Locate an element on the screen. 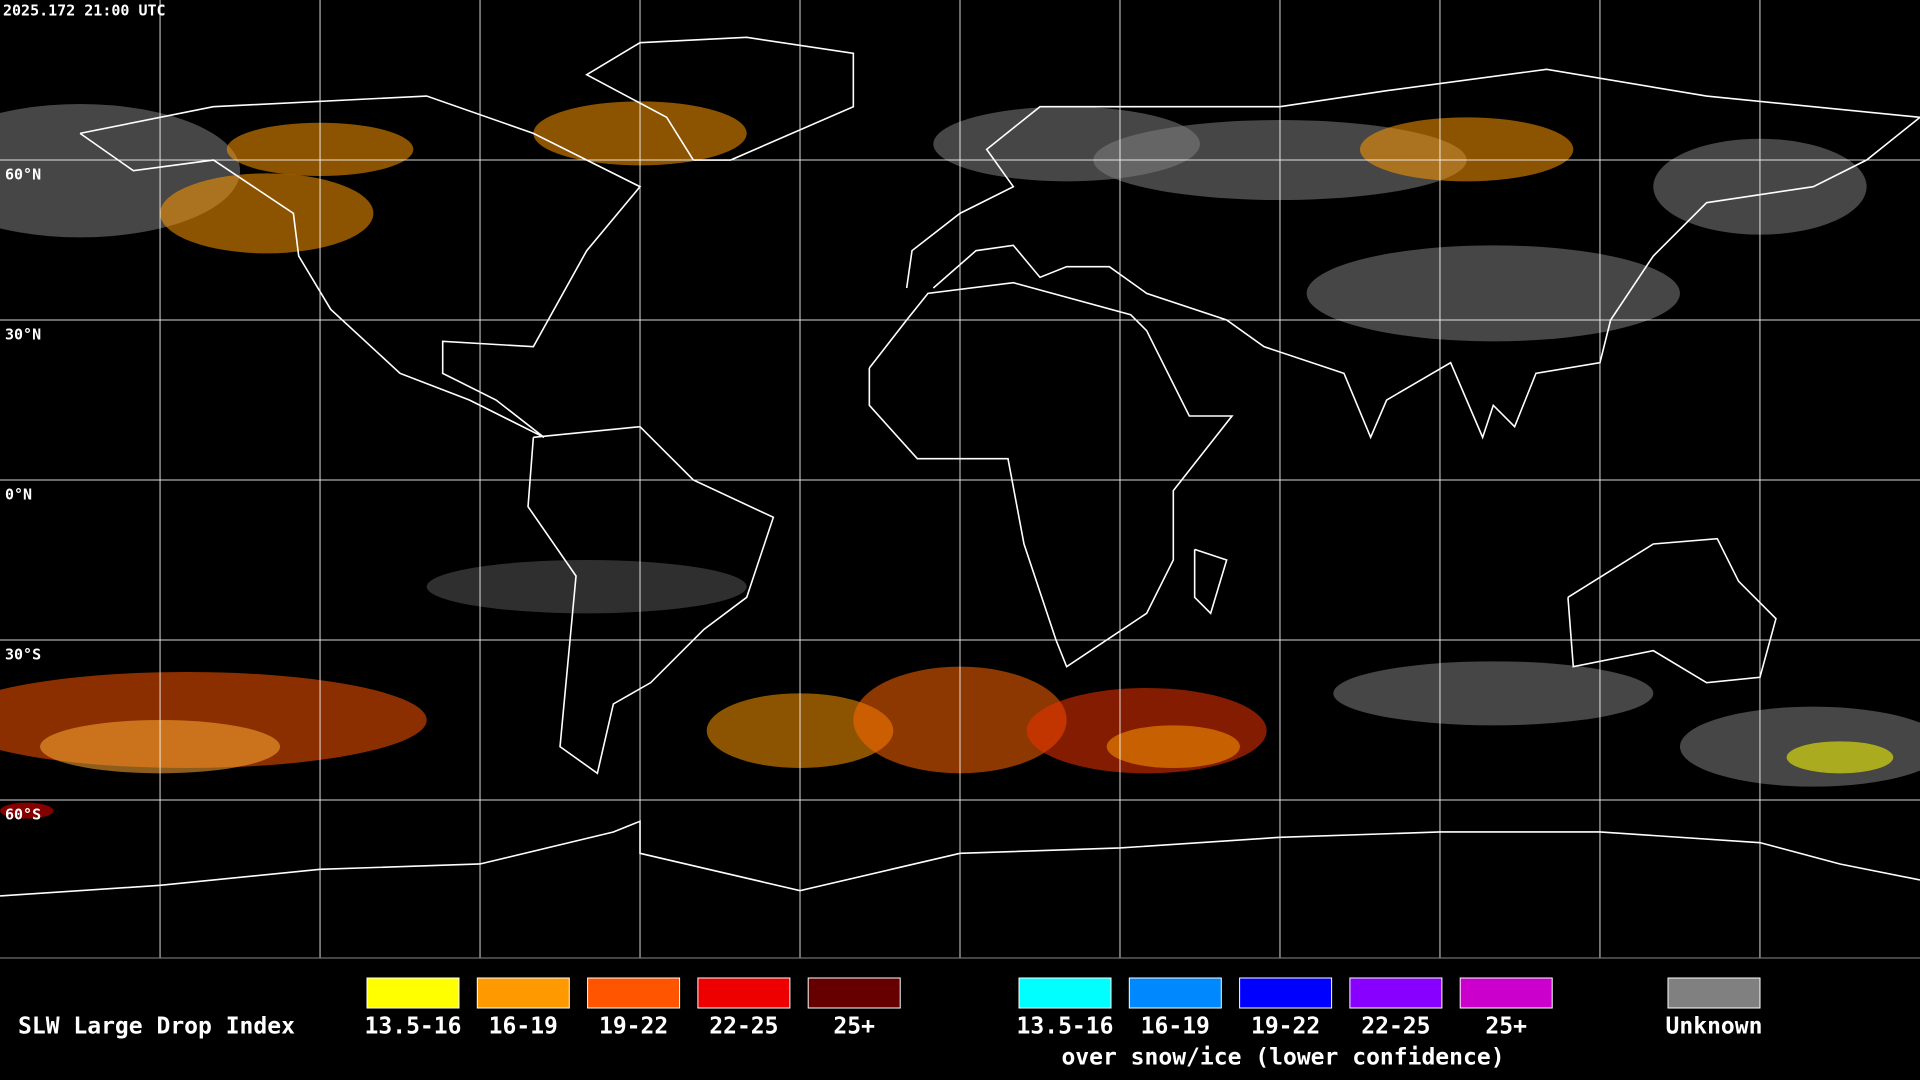  lat-label: 60°S is located at coordinates (23, 814).